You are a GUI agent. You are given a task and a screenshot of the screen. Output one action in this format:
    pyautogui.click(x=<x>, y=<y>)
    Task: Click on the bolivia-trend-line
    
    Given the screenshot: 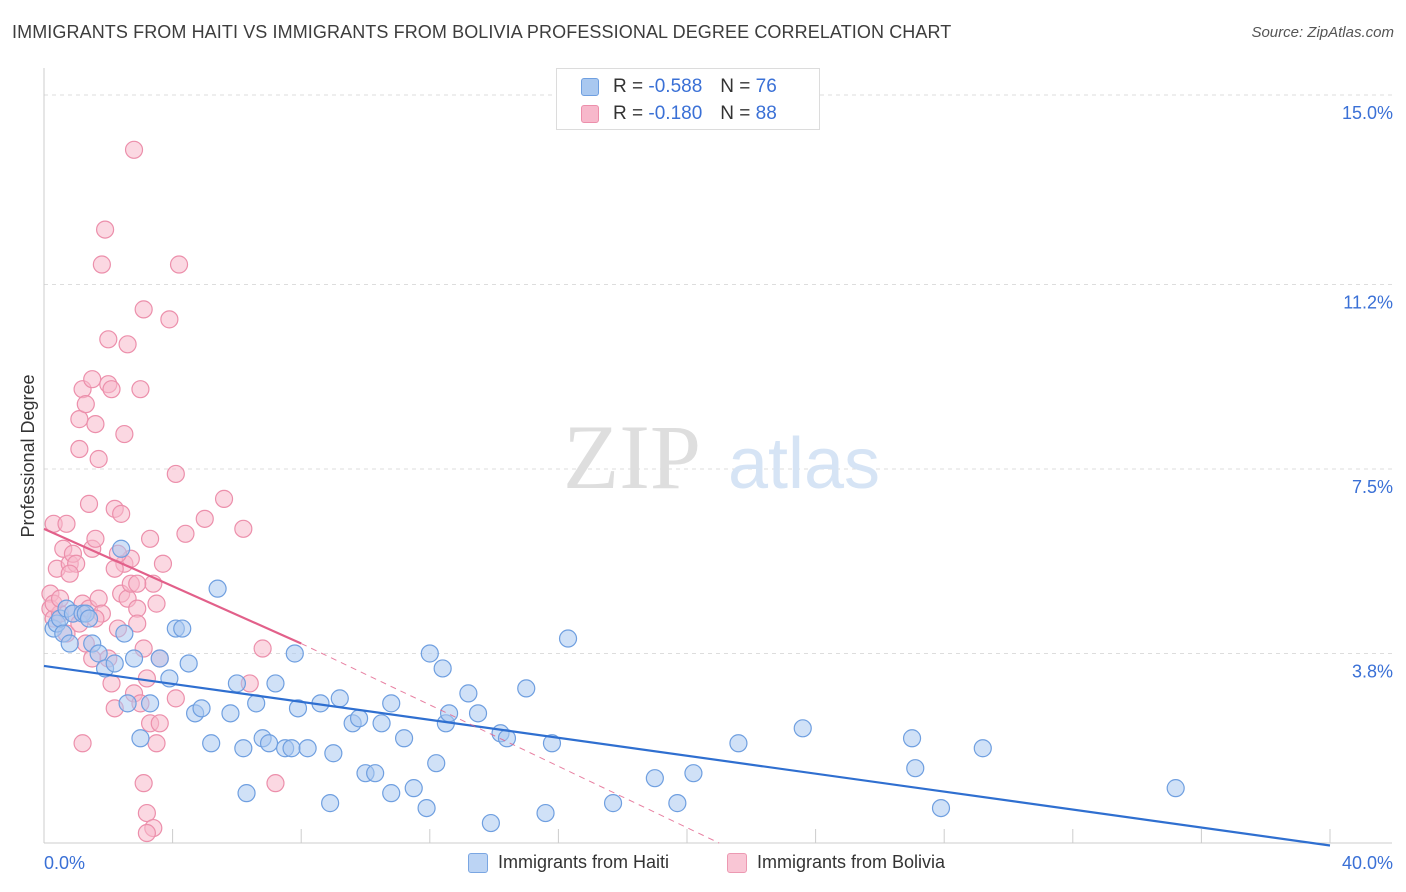 What is the action you would take?
    pyautogui.click(x=172, y=586)
    